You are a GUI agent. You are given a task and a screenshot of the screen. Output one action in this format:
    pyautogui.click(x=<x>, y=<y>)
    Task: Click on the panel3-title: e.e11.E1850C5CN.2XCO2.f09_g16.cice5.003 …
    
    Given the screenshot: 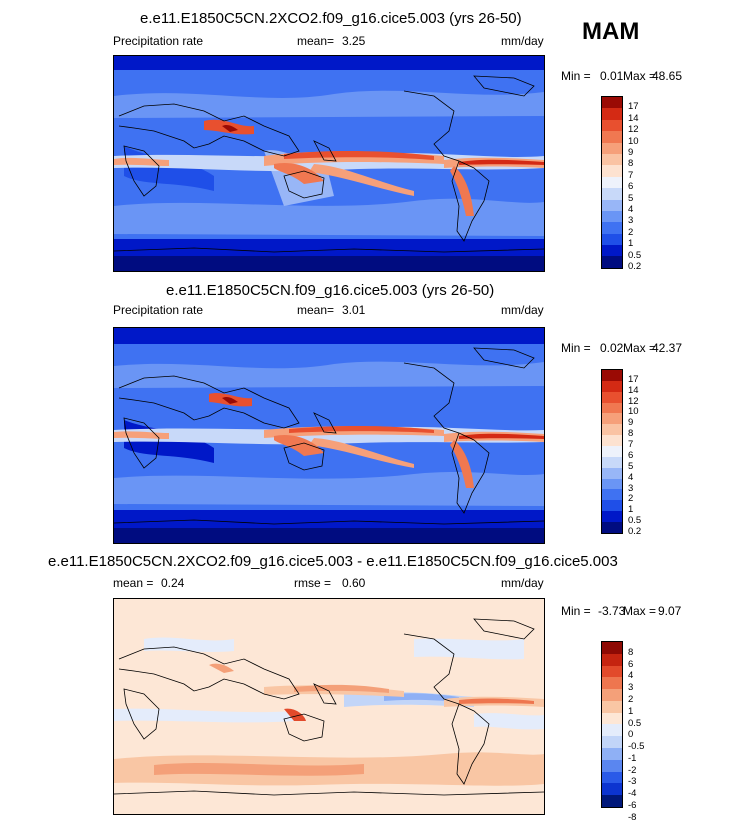 What is the action you would take?
    pyautogui.click(x=333, y=561)
    